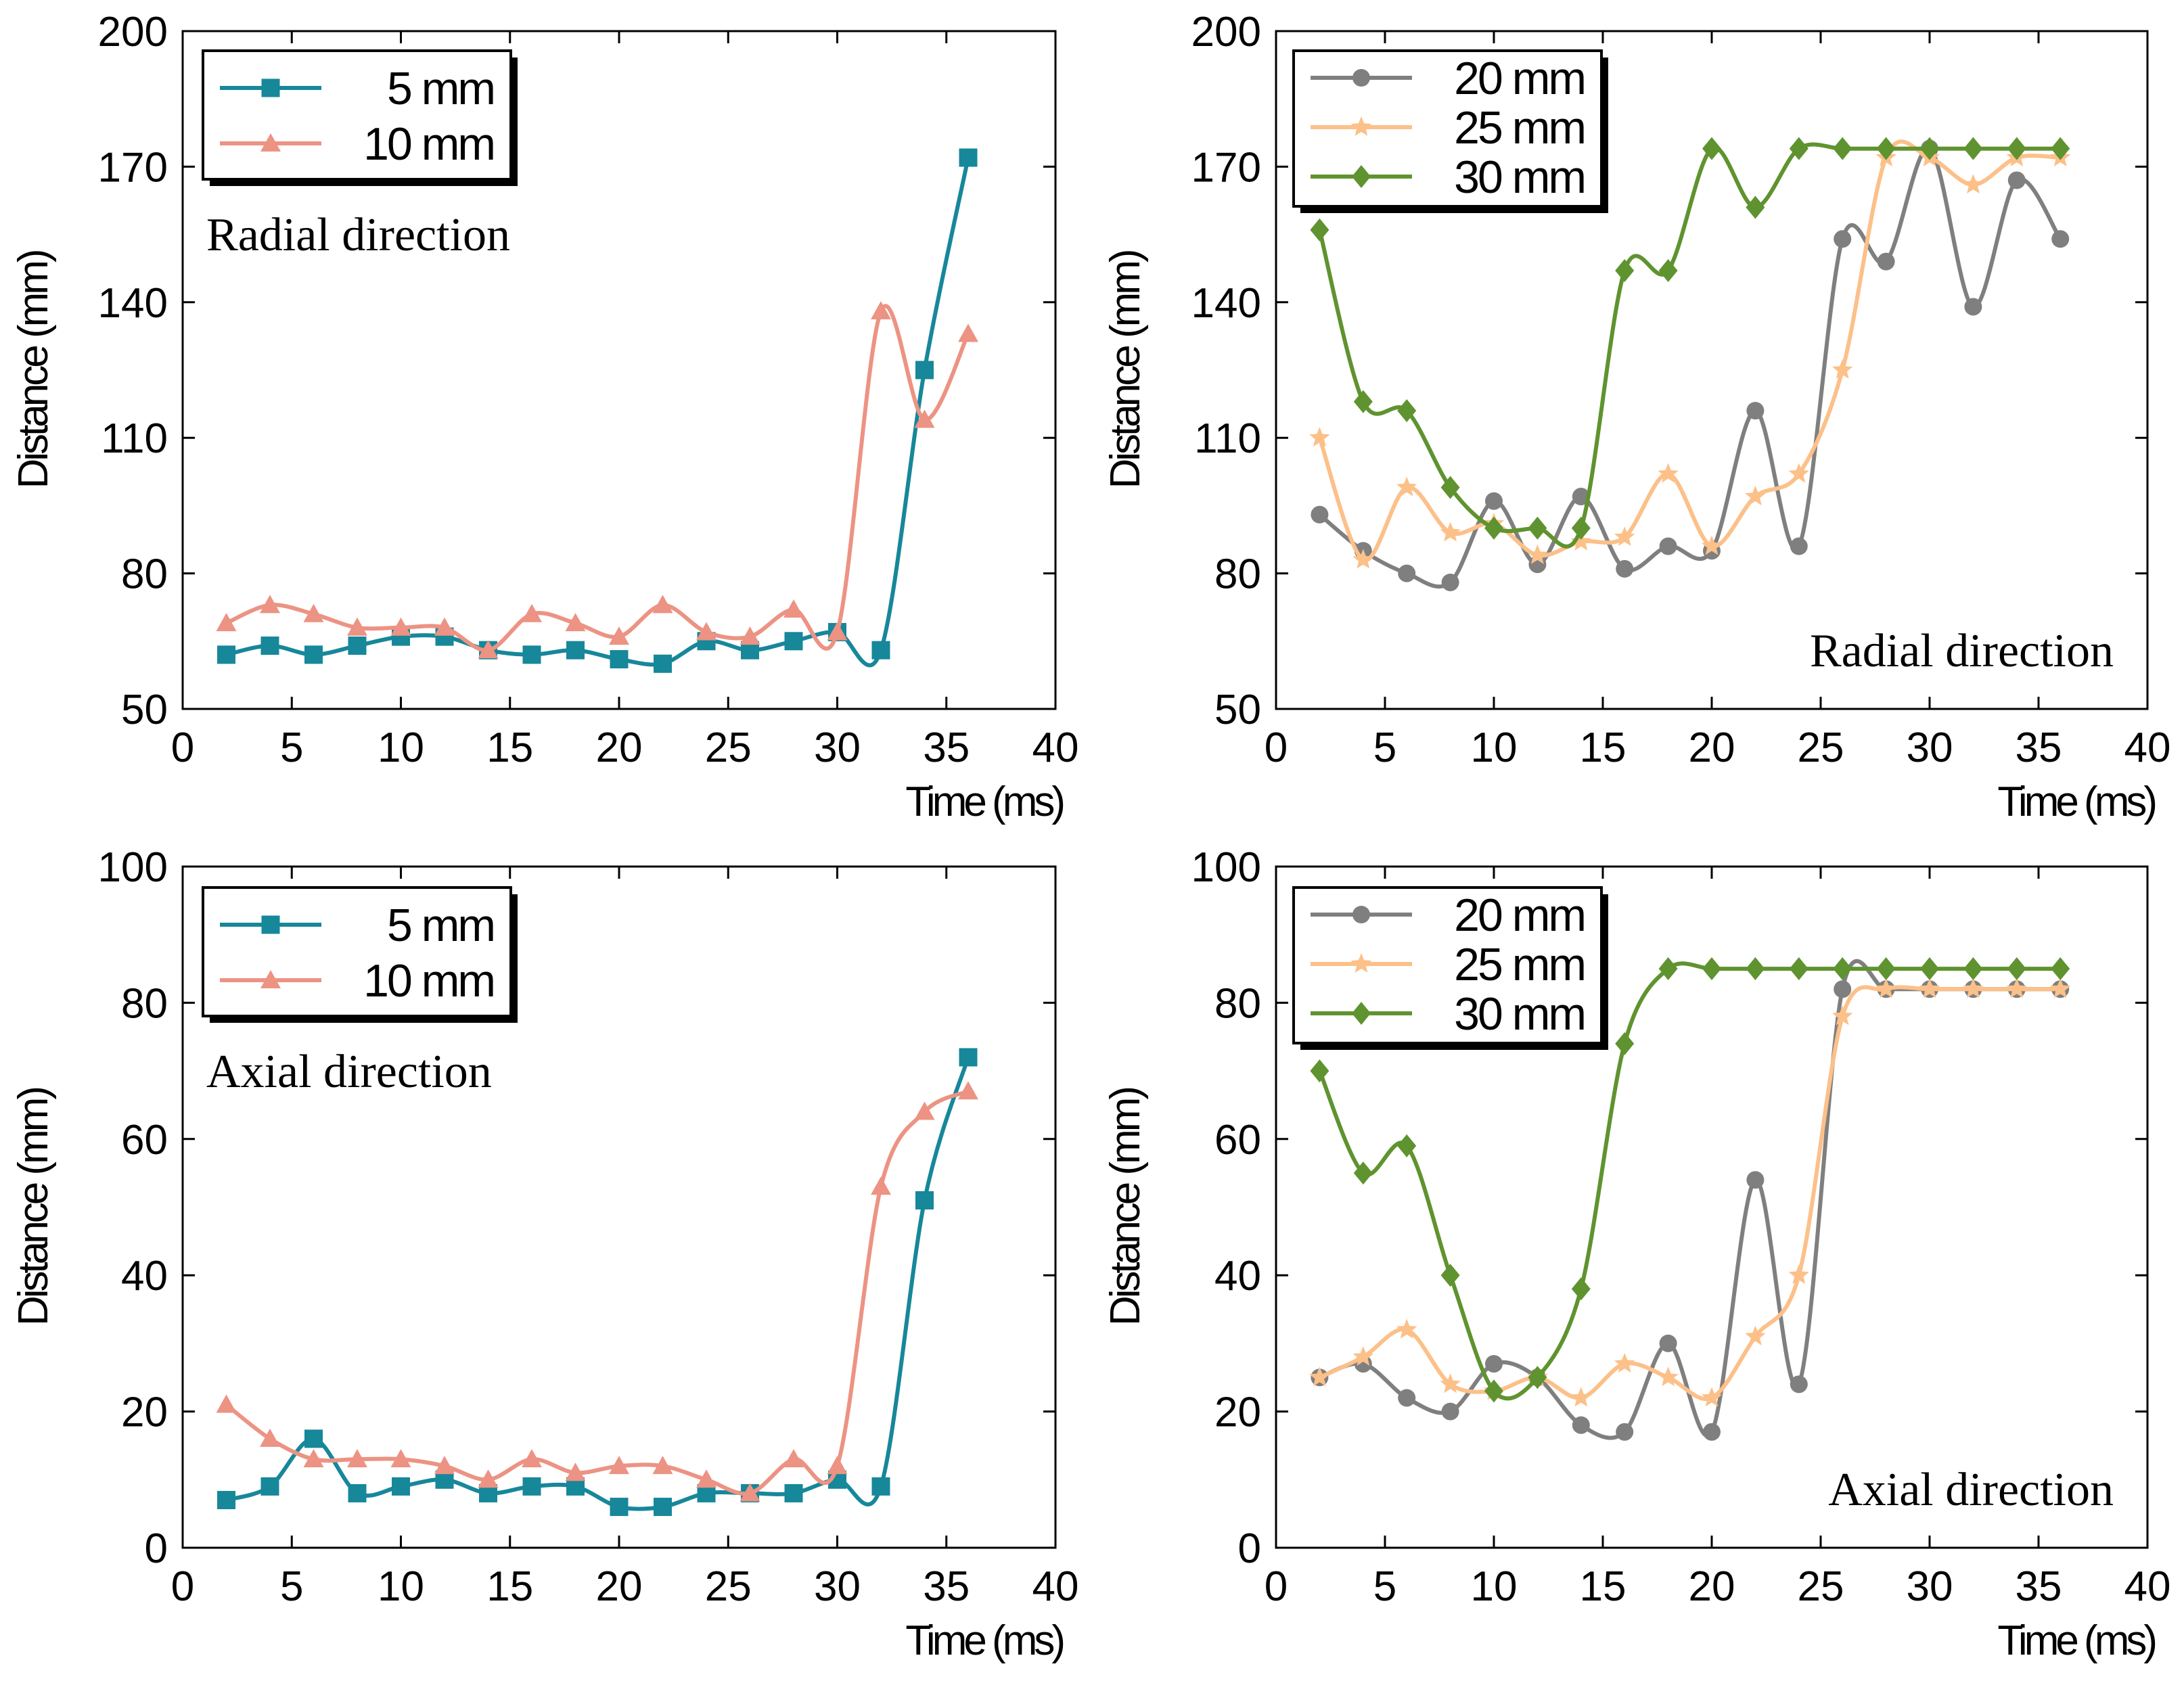 Image resolution: width=2184 pixels, height=1681 pixels. I want to click on series-line, so click(597, 1292).